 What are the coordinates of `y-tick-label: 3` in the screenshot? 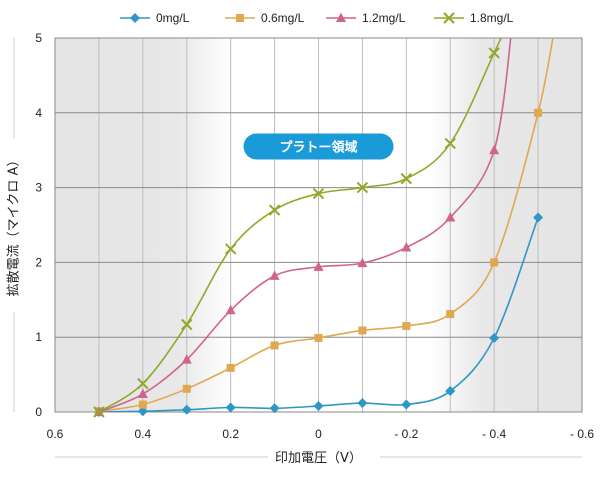 It's located at (38, 188).